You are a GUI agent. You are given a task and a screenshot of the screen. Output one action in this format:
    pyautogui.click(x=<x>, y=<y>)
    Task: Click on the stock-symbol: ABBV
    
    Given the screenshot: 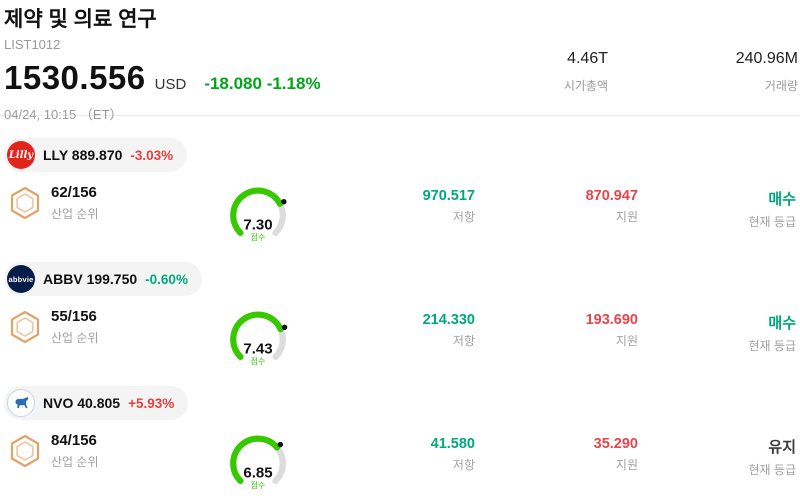 What is the action you would take?
    pyautogui.click(x=63, y=279)
    